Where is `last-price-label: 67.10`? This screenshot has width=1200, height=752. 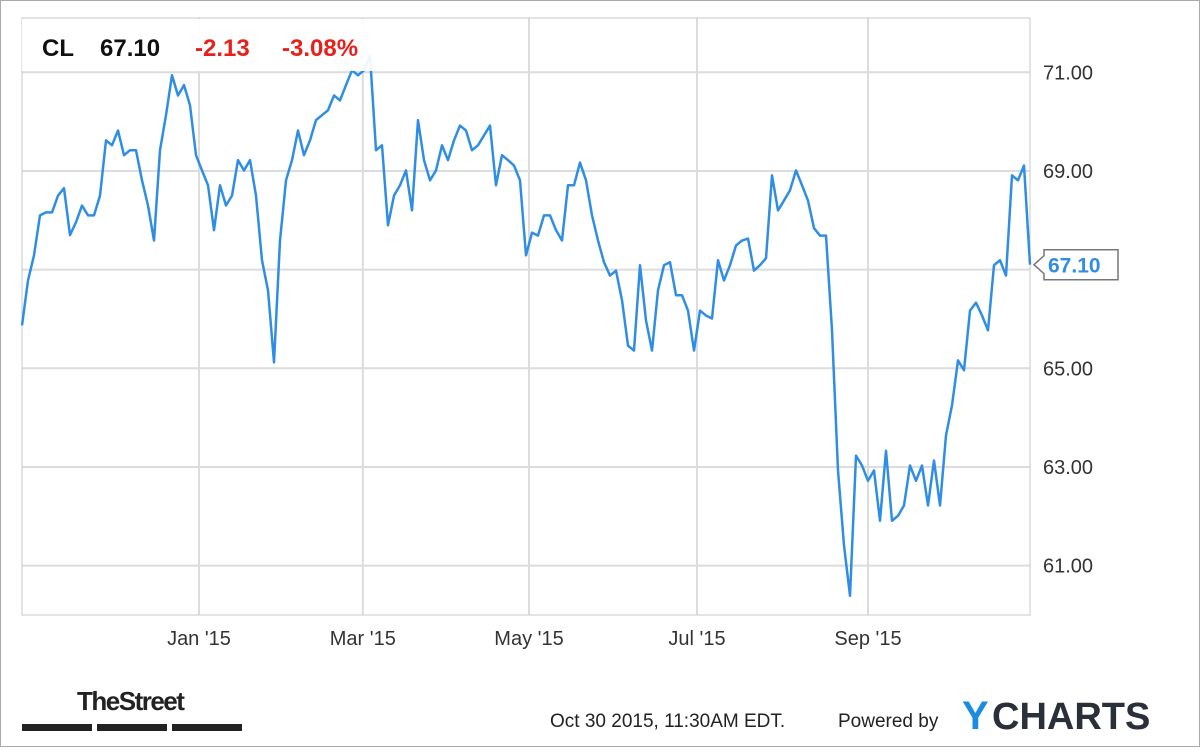 last-price-label: 67.10 is located at coordinates (1074, 266).